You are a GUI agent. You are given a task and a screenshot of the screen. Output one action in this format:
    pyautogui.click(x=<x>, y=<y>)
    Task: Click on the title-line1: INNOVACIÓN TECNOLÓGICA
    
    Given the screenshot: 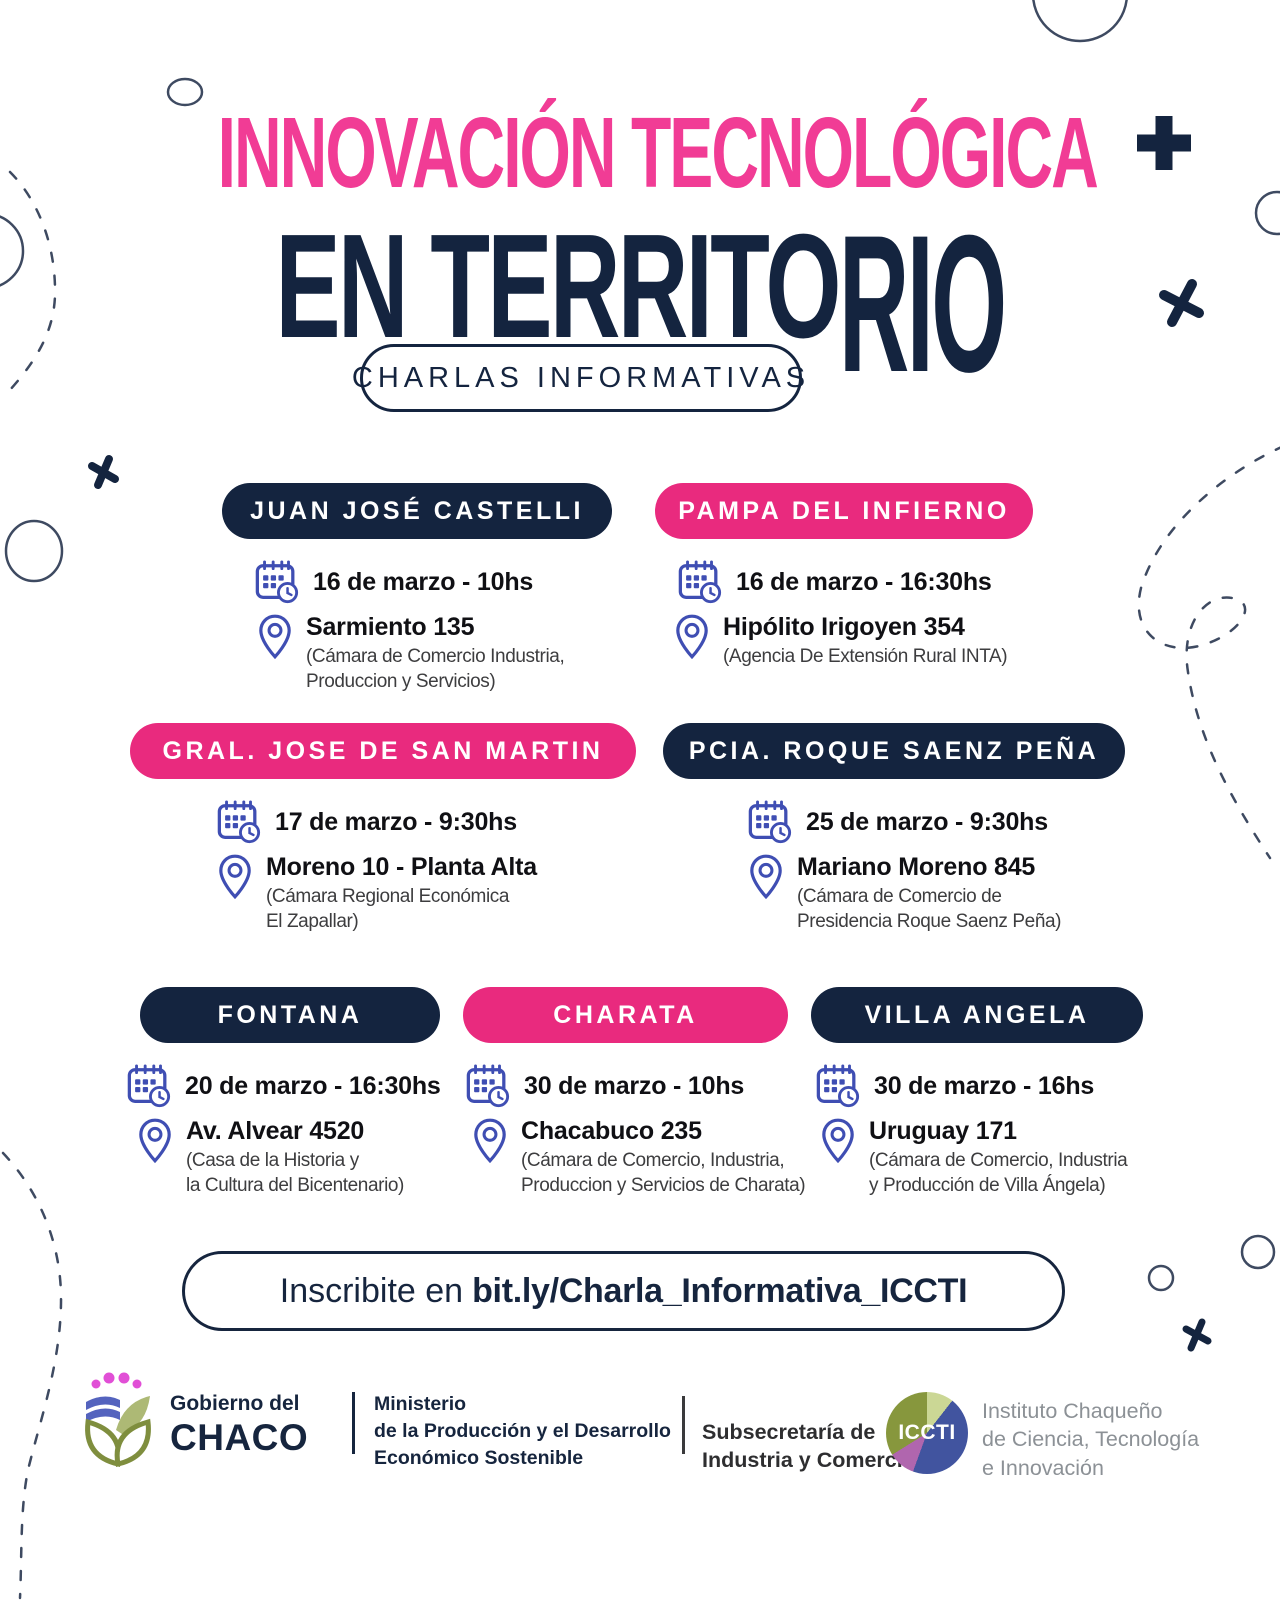 What is the action you would take?
    pyautogui.click(x=658, y=153)
    